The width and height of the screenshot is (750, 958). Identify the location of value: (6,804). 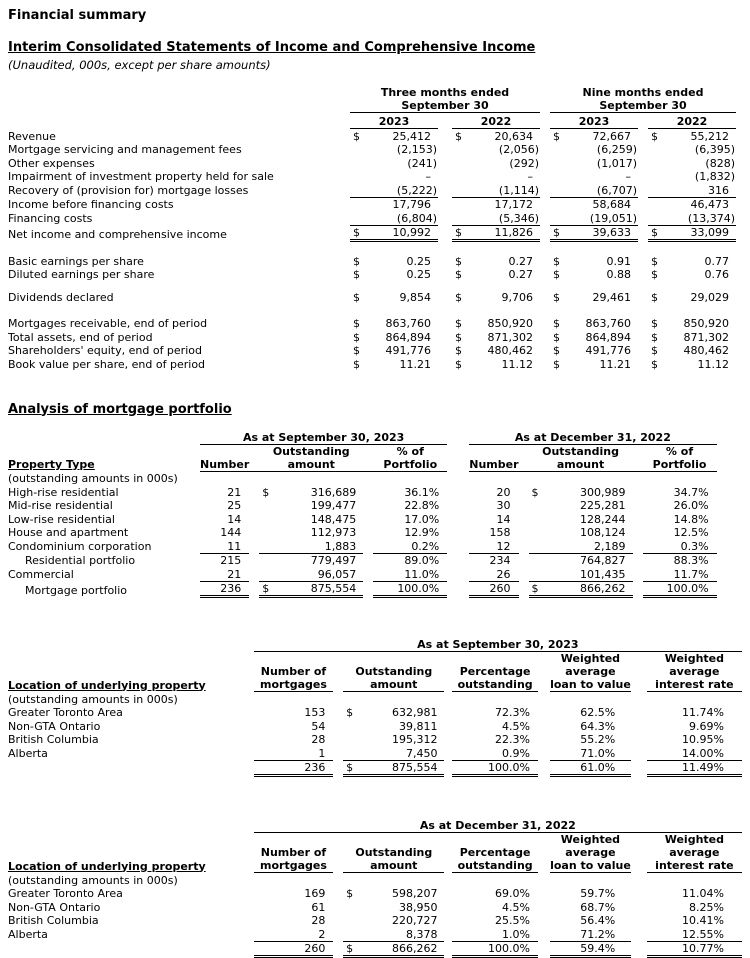
(416, 218).